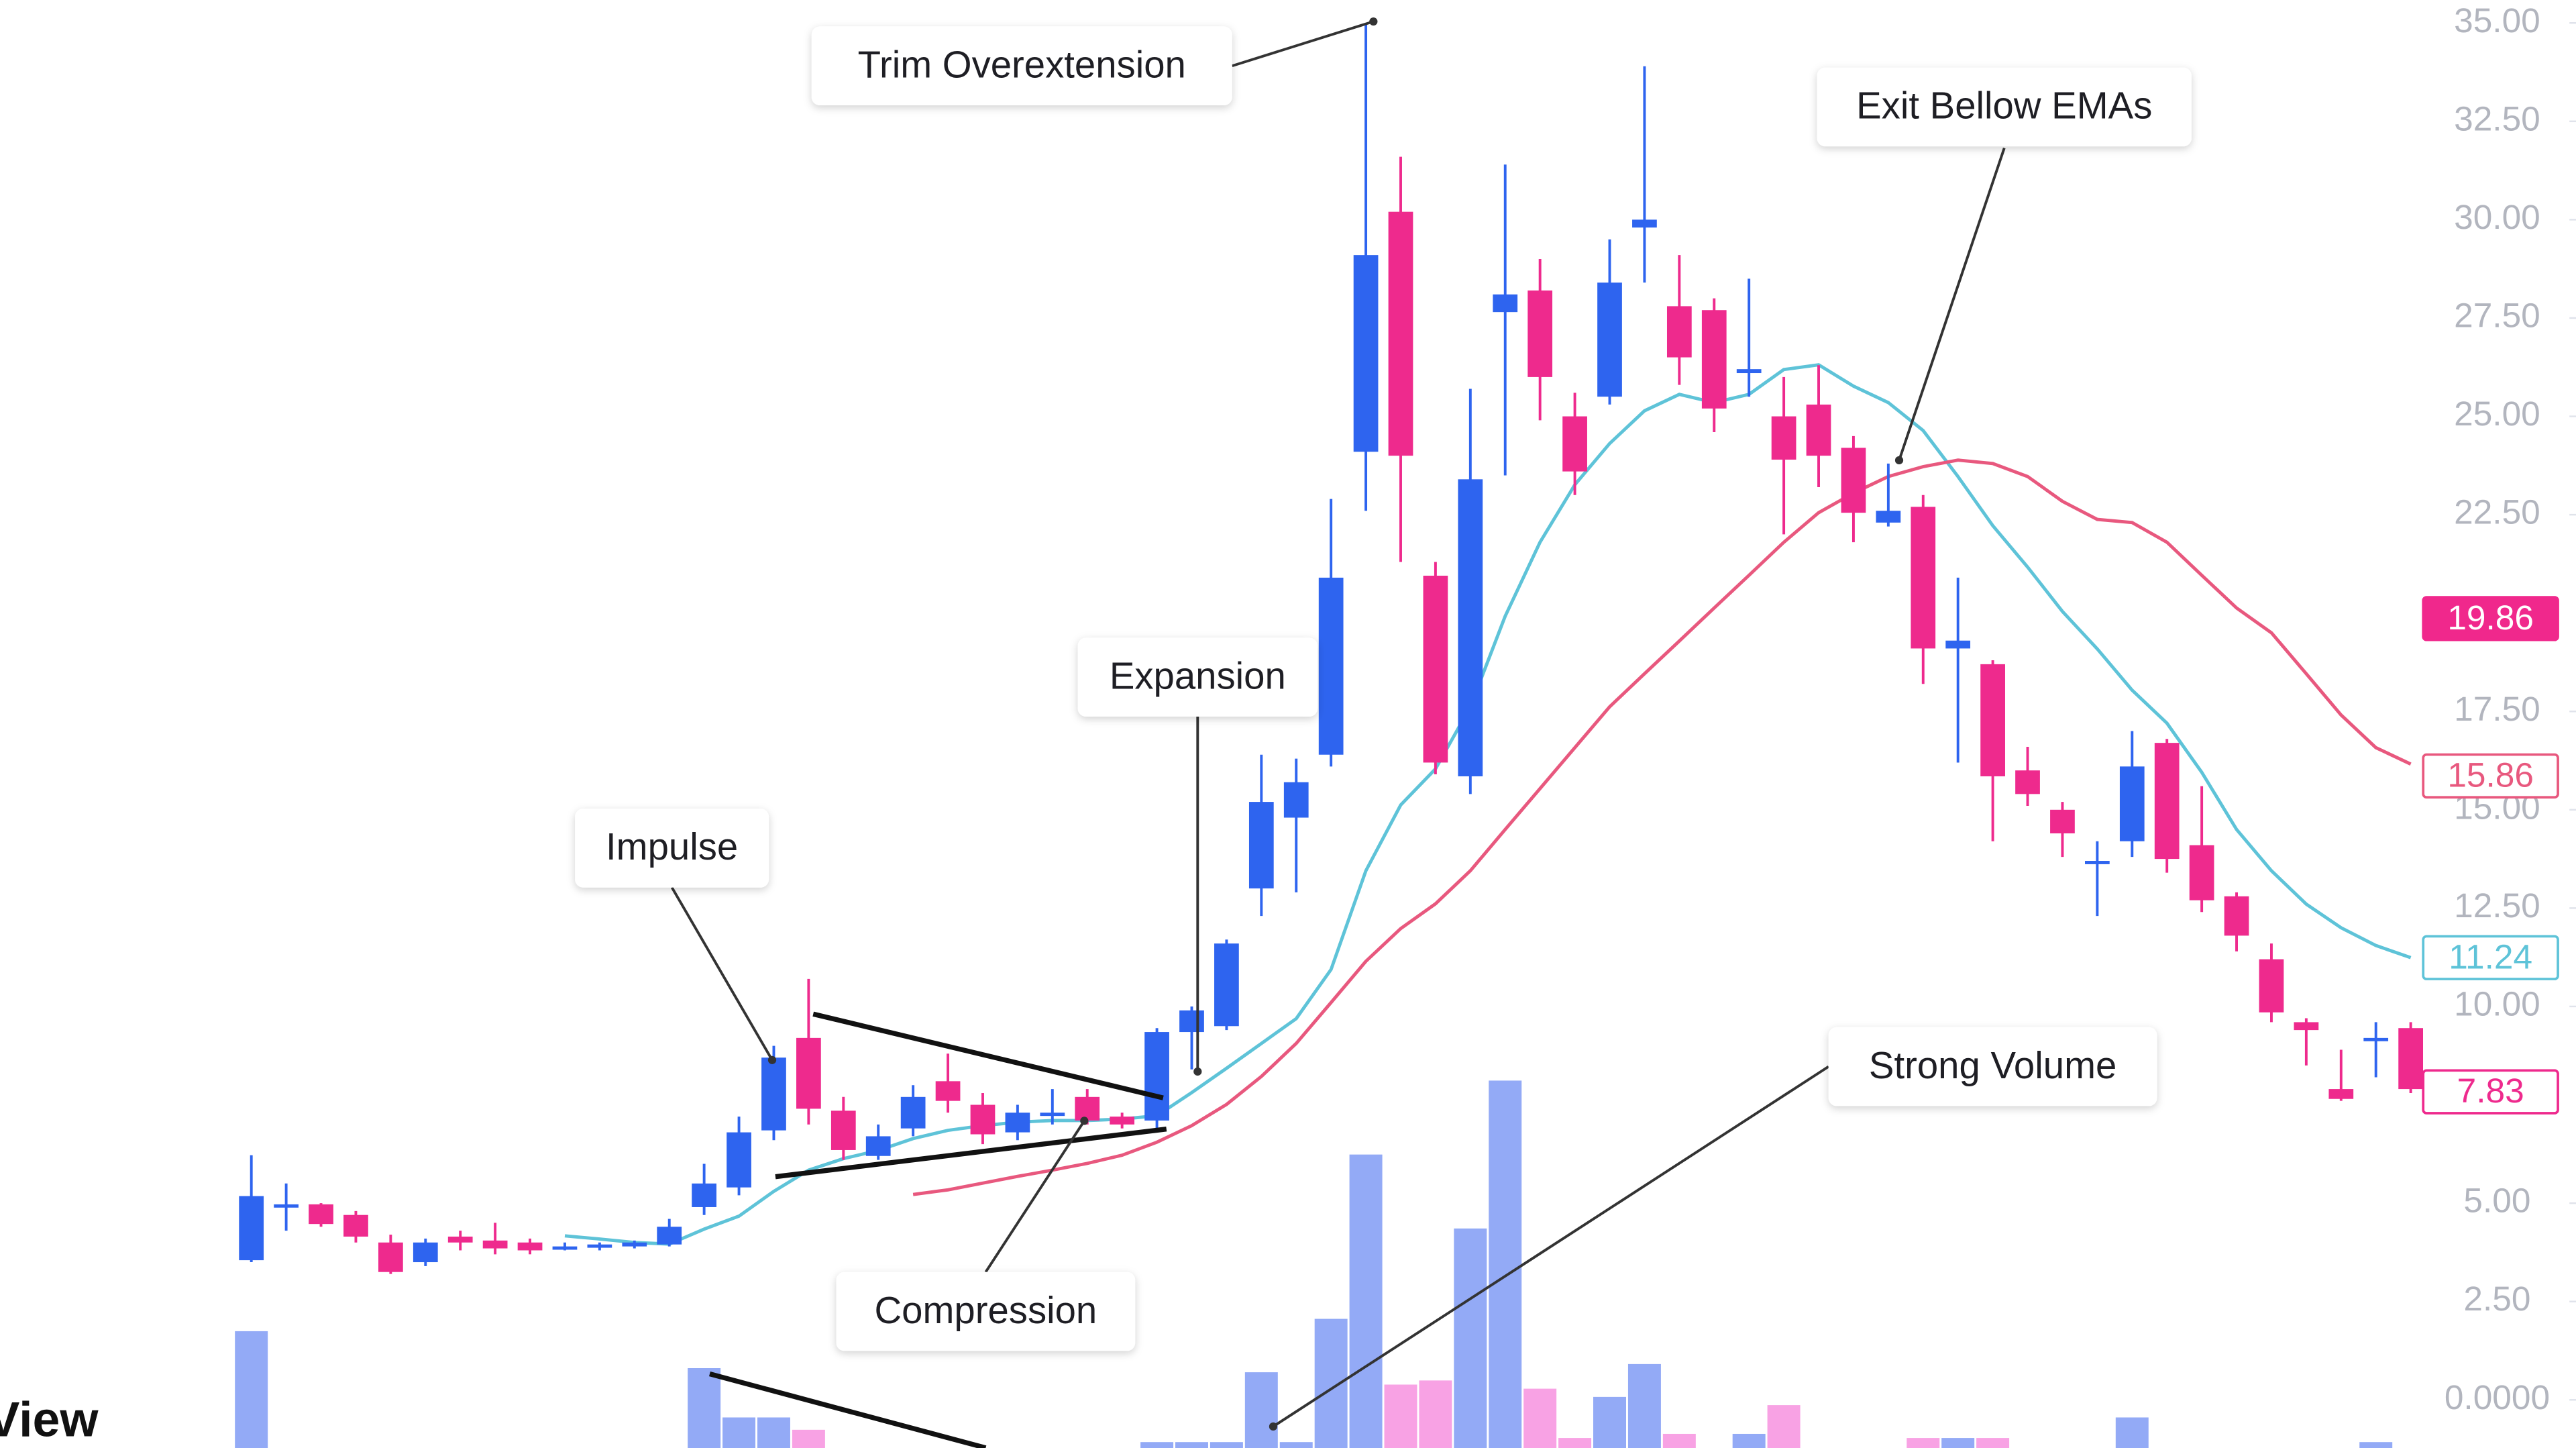 Image resolution: width=2576 pixels, height=1448 pixels. Describe the element at coordinates (2497, 512) in the screenshot. I see `y-tick-label: 22.50` at that location.